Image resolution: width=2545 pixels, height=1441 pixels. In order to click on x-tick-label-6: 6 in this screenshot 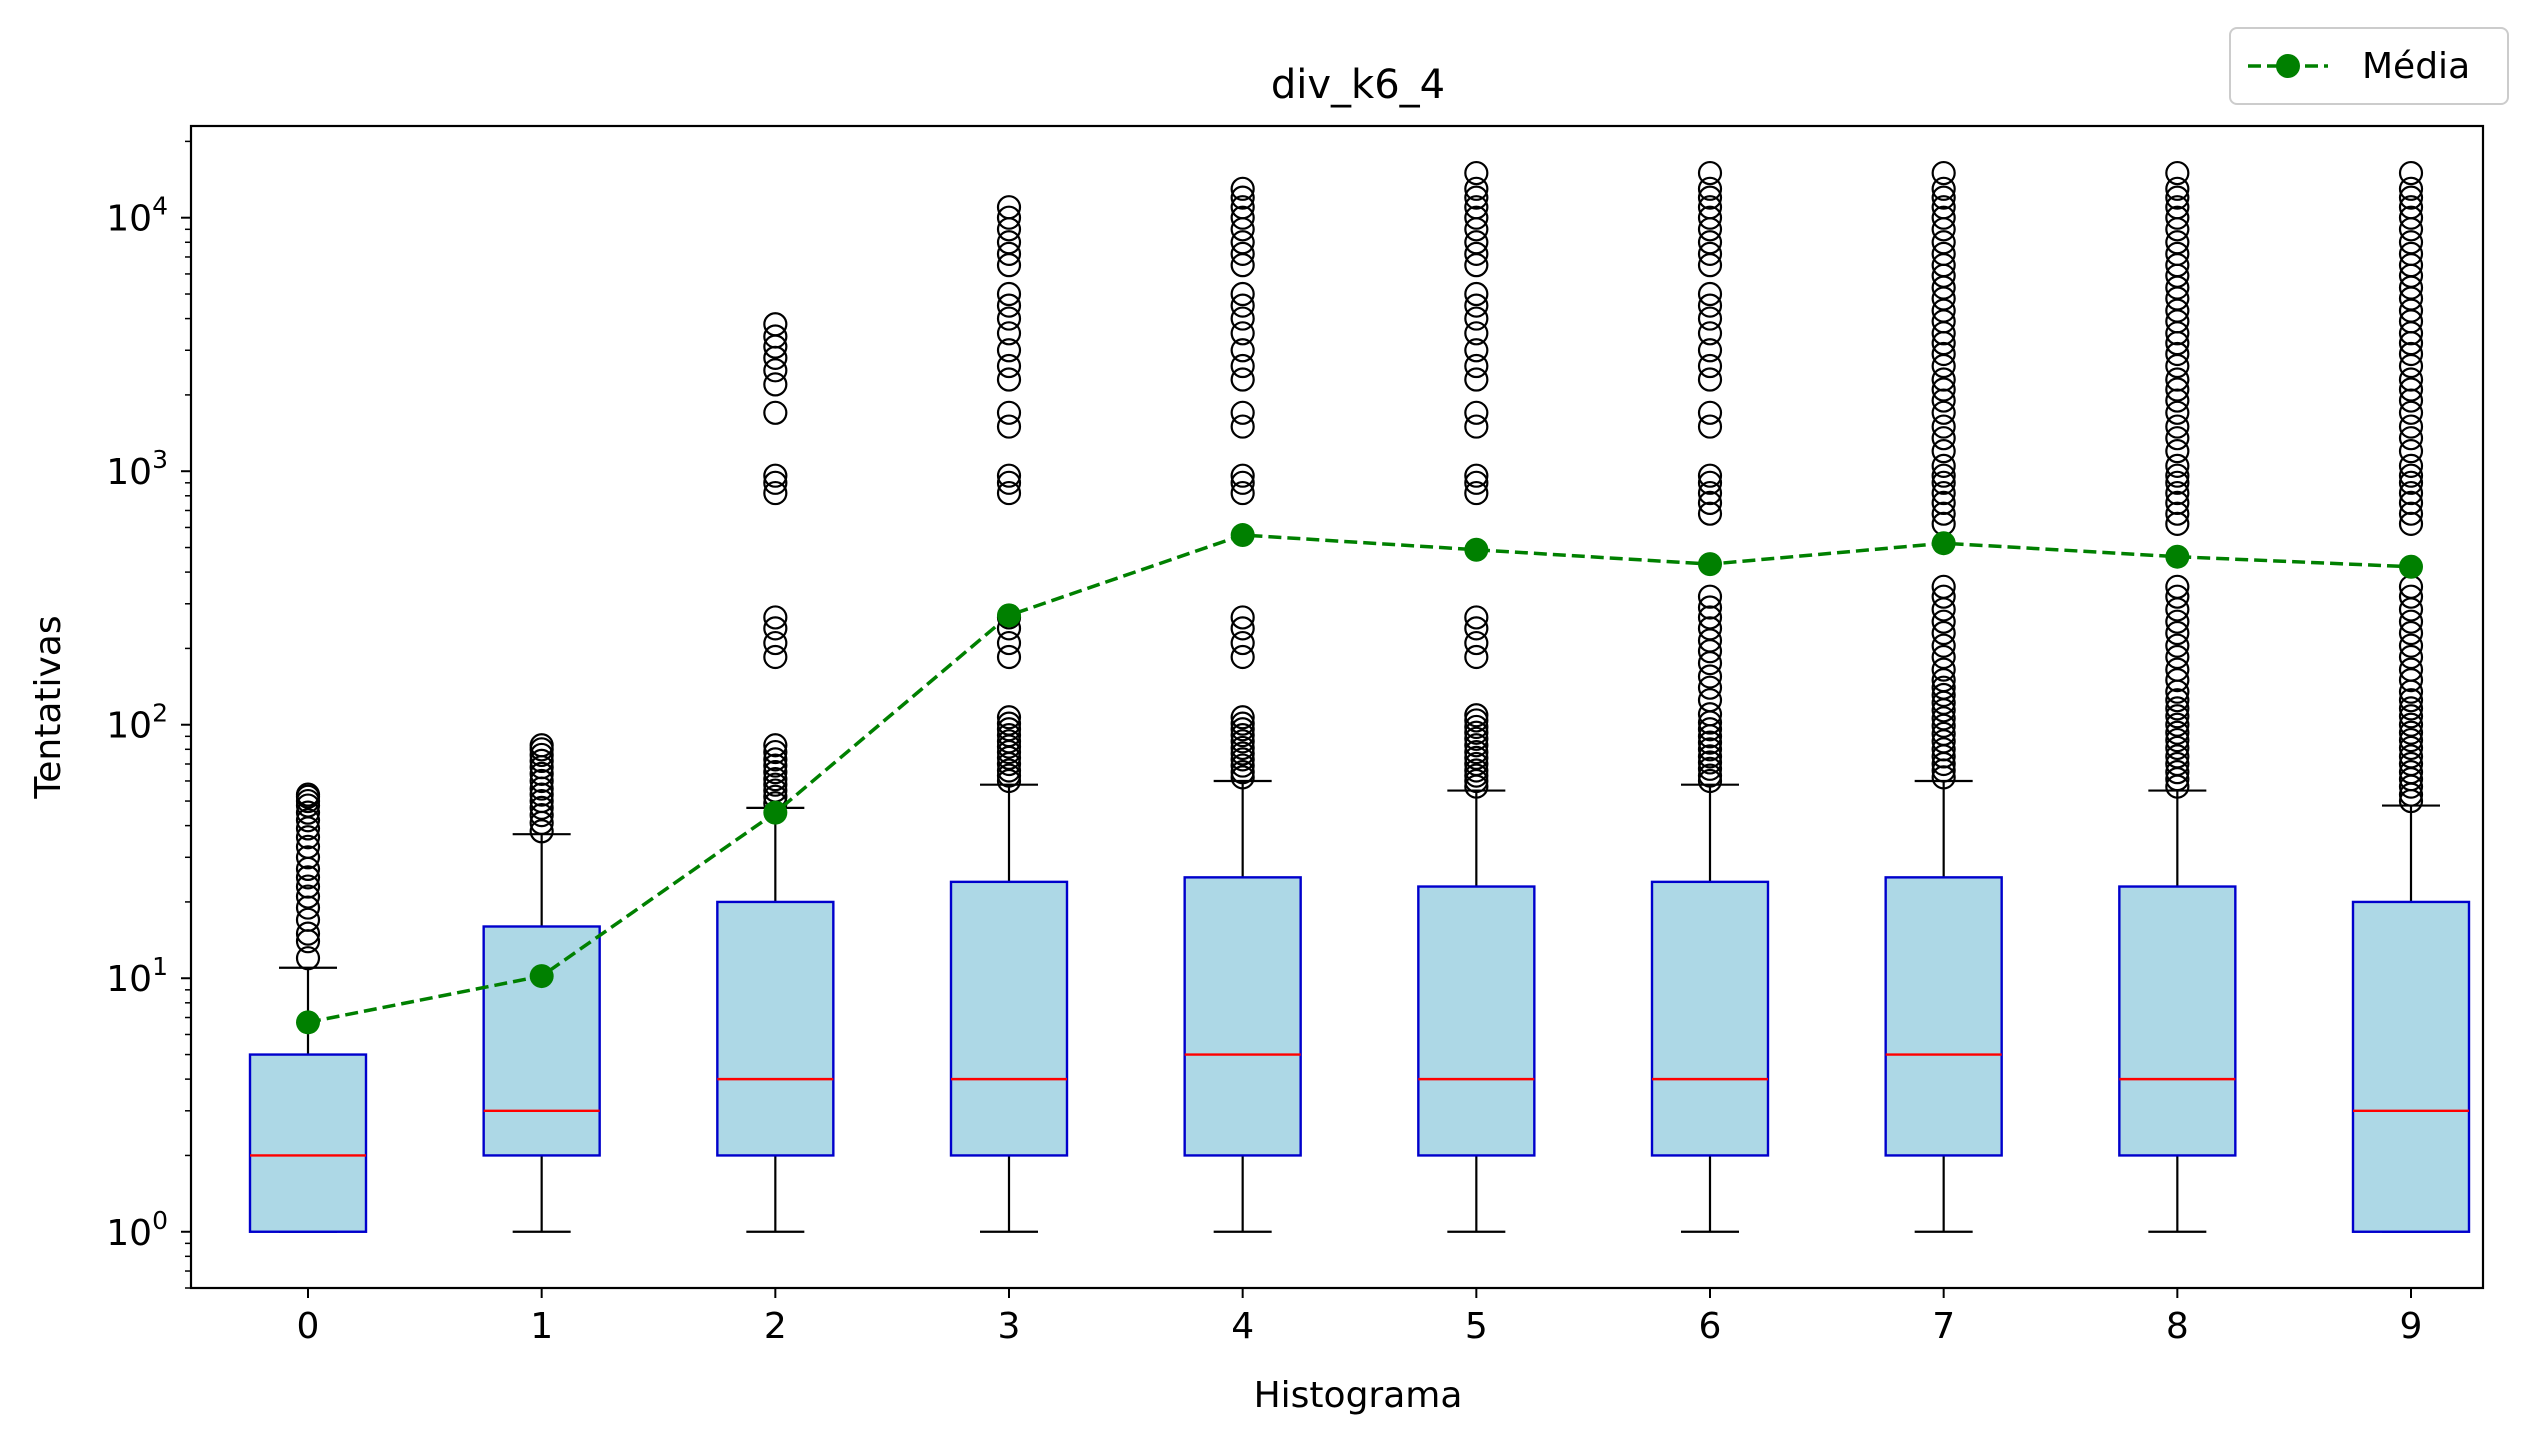, I will do `click(1710, 1326)`.